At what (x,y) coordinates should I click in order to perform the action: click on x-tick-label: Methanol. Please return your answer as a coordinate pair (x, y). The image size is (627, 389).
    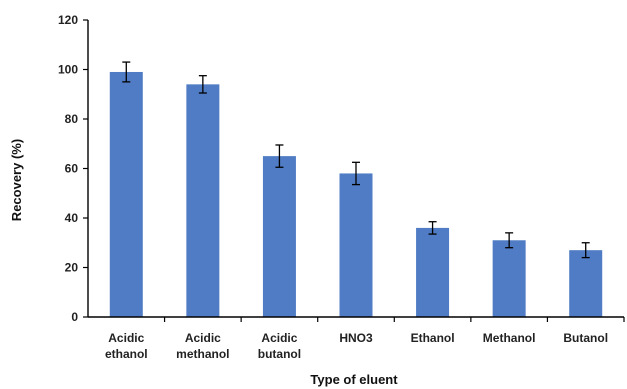
    Looking at the image, I should click on (509, 338).